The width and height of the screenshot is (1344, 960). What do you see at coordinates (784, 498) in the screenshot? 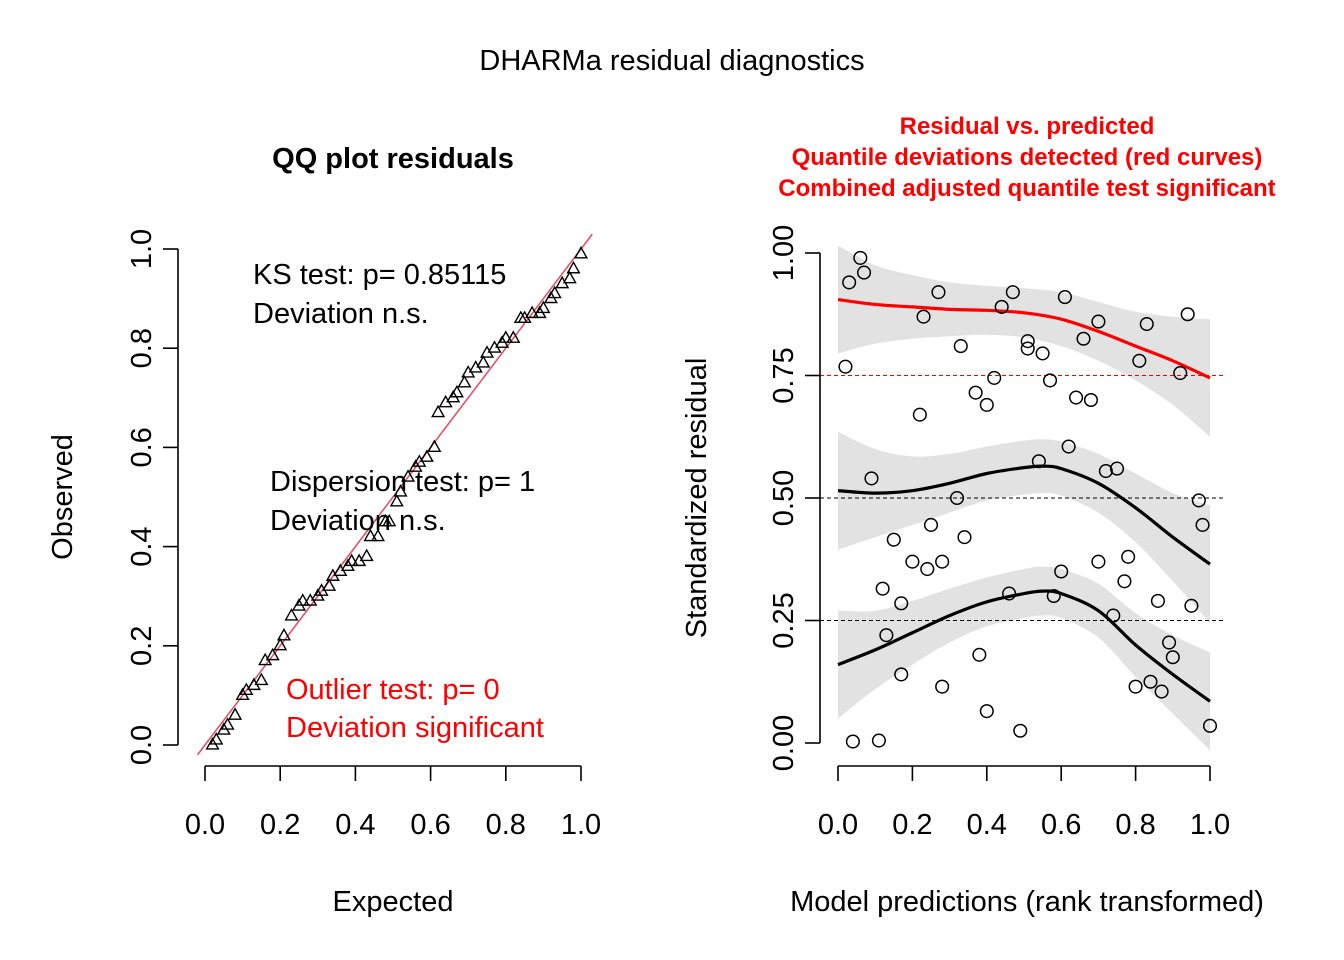
I see `residual-y-tick-label: 0.50` at bounding box center [784, 498].